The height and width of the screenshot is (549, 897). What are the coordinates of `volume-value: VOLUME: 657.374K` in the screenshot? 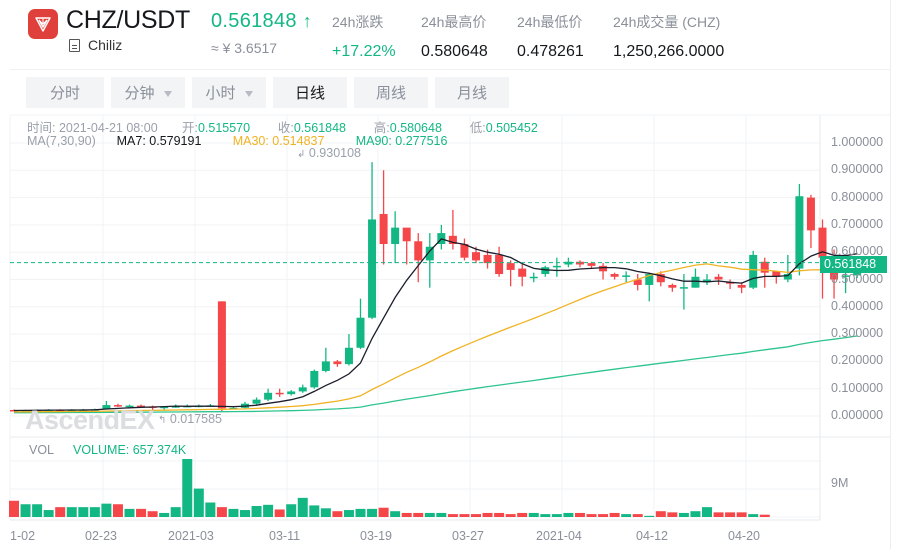 It's located at (130, 450).